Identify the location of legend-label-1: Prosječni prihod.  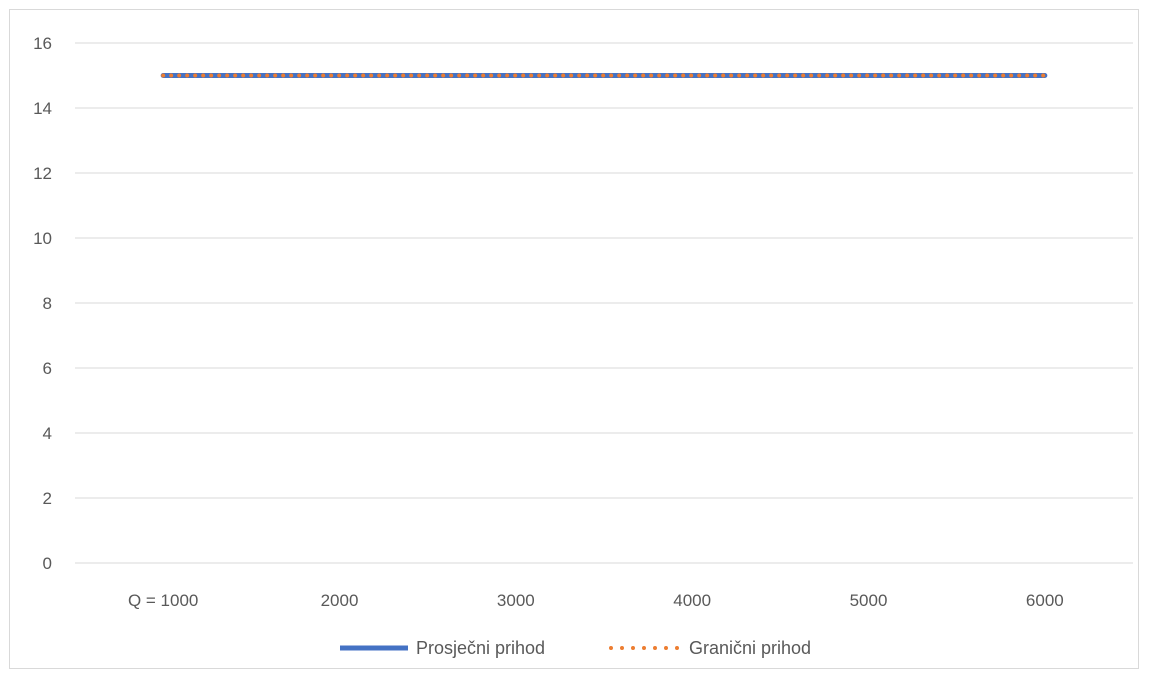
(480, 648).